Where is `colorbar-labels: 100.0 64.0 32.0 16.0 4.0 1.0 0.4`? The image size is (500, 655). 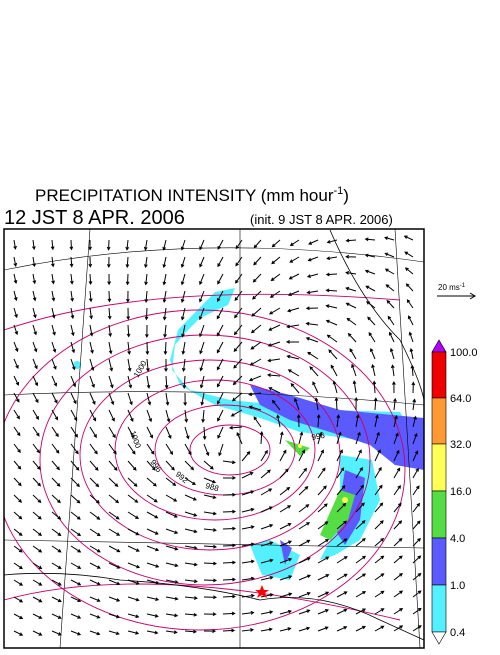 colorbar-labels: 100.0 64.0 32.0 16.0 4.0 1.0 0.4 is located at coordinates (464, 493).